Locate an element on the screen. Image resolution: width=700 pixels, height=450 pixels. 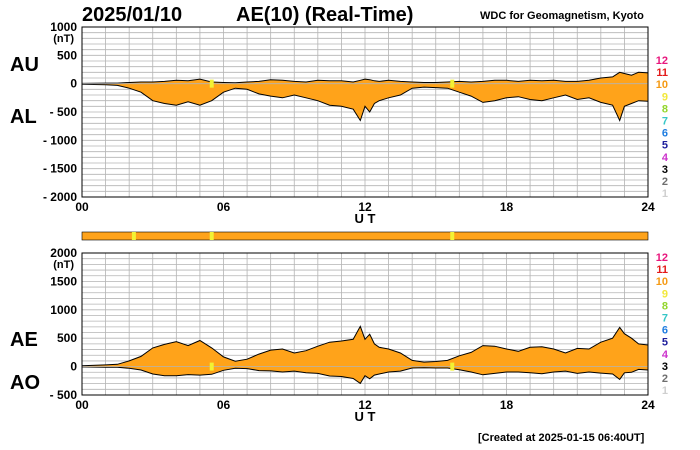
series-line-al is located at coordinates (365, 102).